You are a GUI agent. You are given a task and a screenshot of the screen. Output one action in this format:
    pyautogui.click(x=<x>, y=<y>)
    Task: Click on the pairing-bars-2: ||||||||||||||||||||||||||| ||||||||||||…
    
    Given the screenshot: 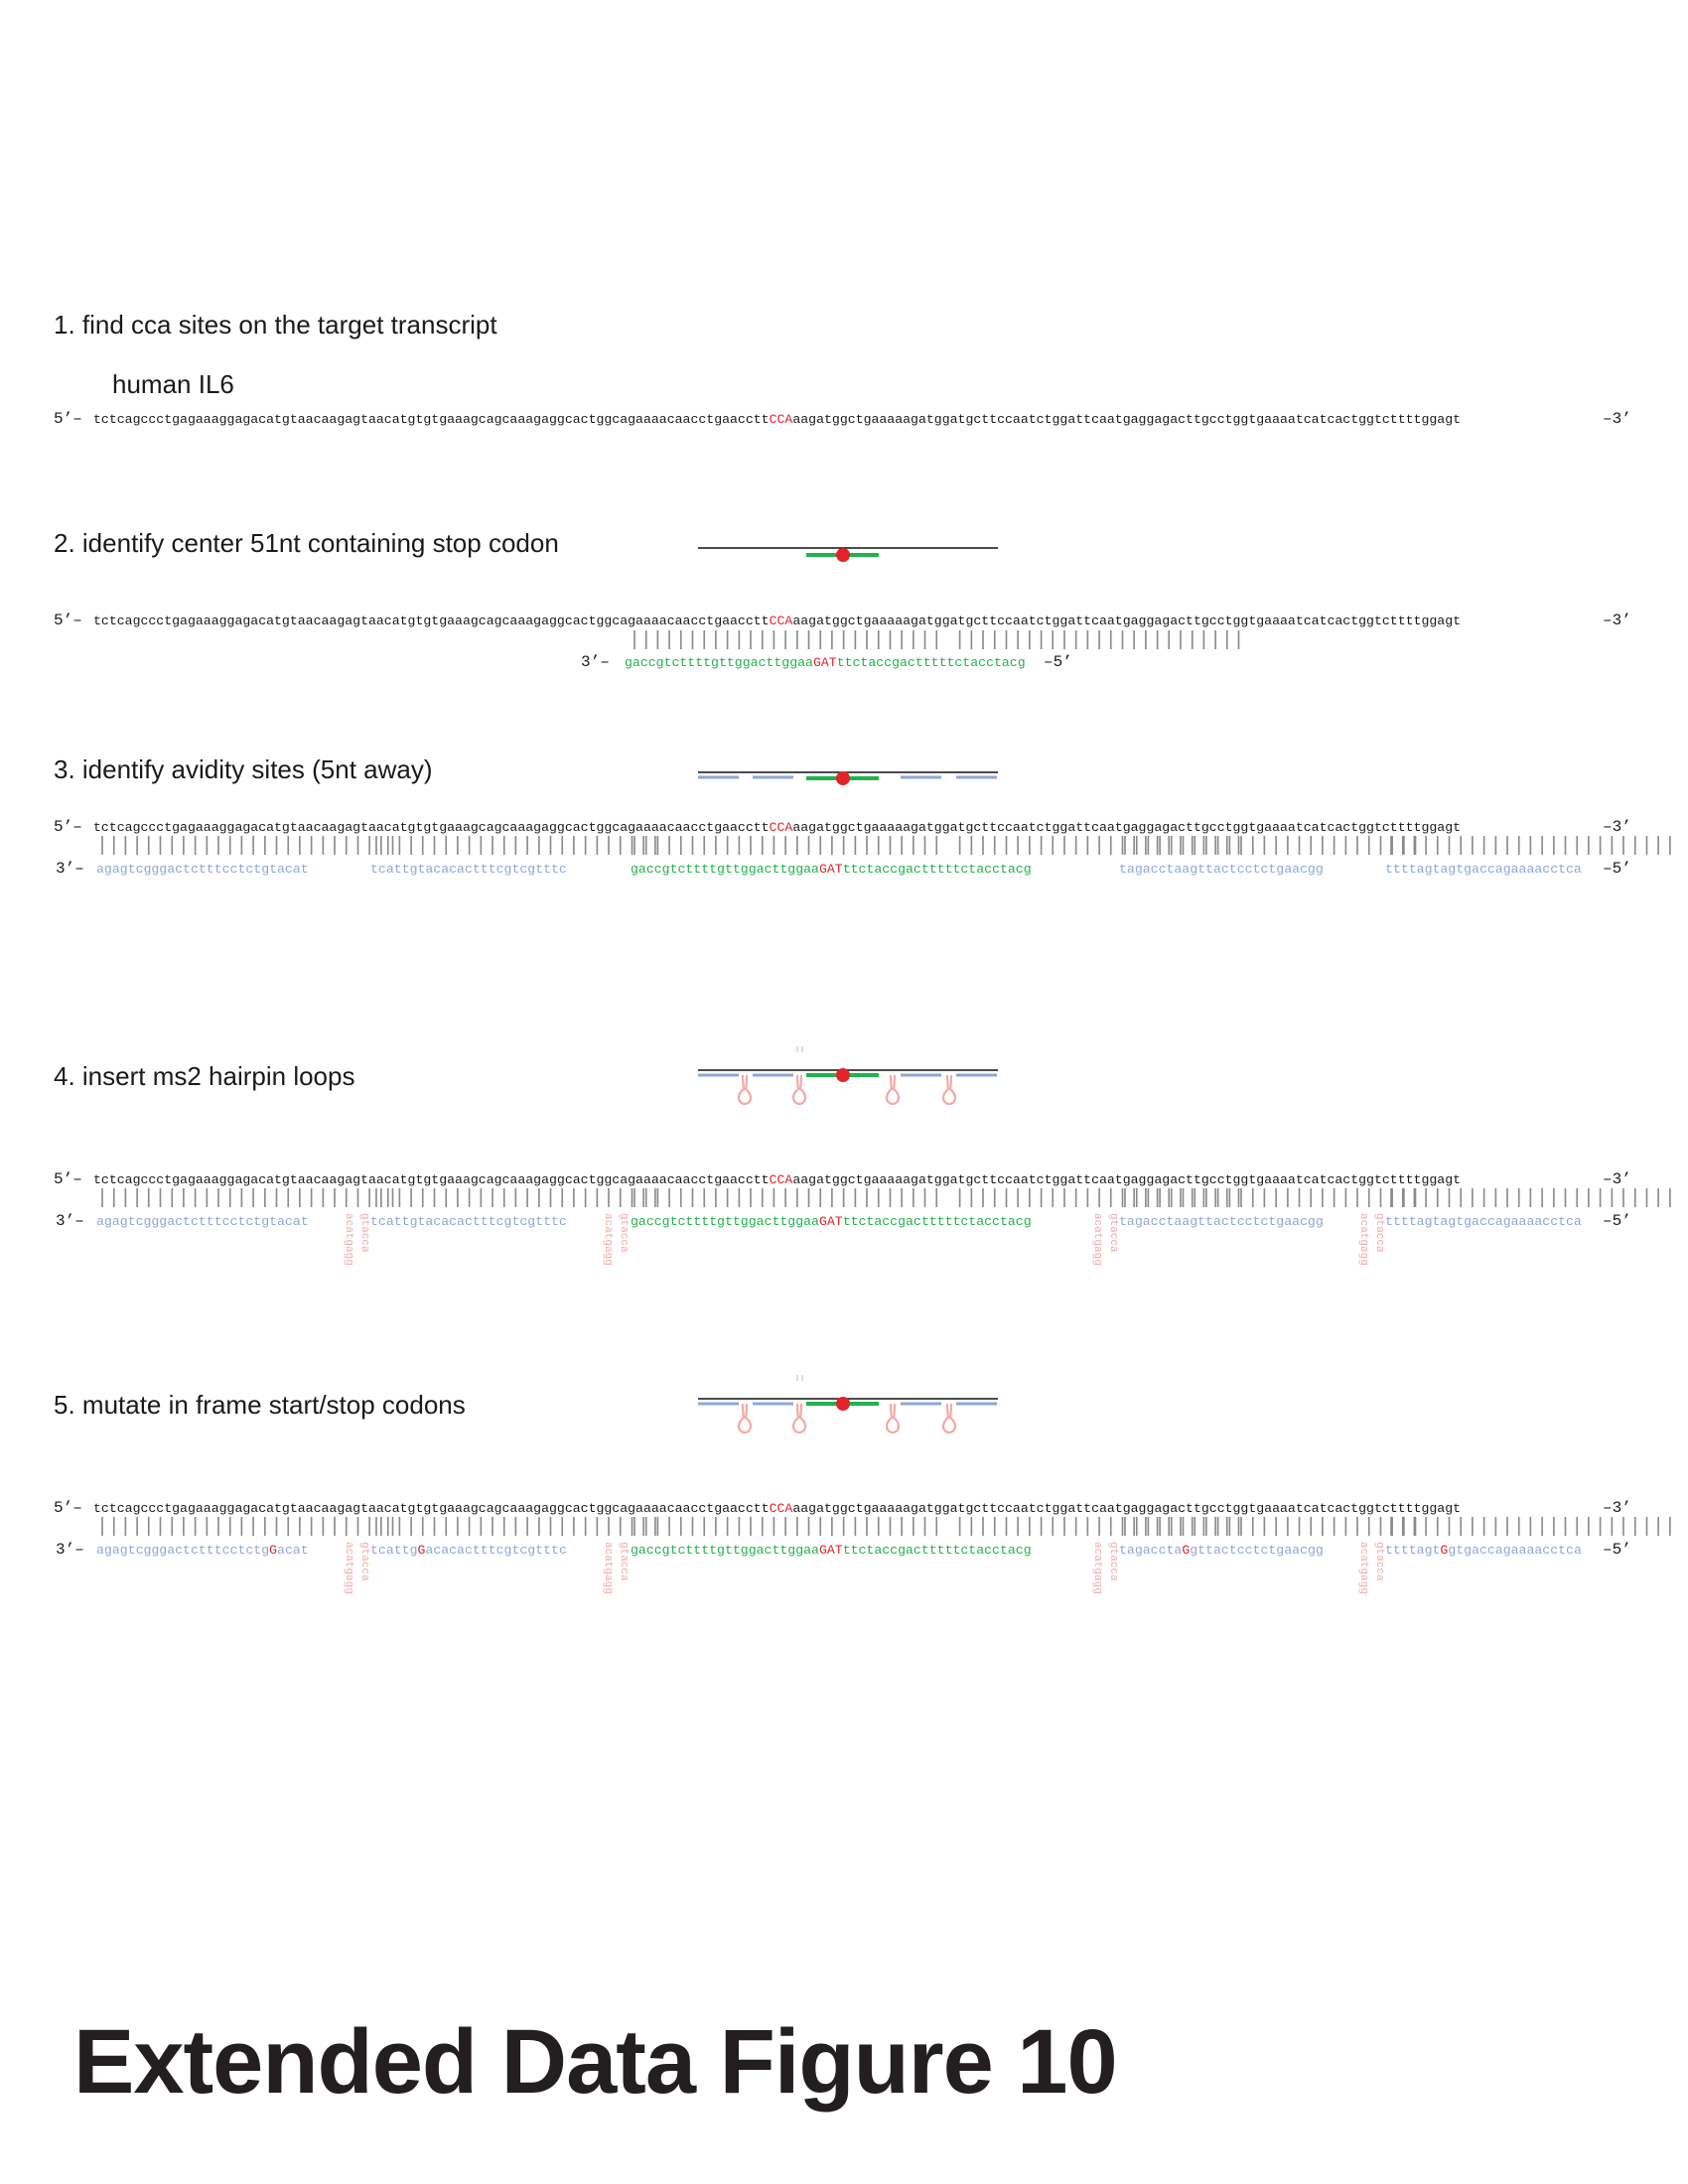 What is the action you would take?
    pyautogui.click(x=937, y=640)
    